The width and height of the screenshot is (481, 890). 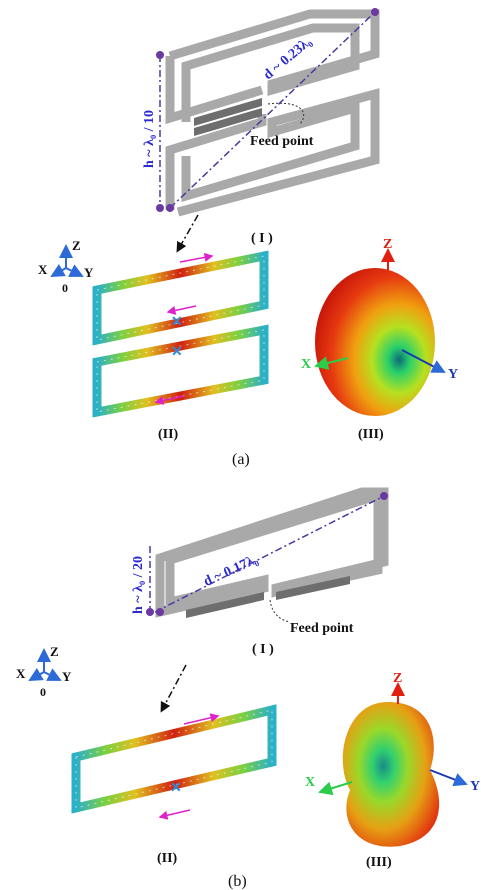 What do you see at coordinates (177, 322) in the screenshot?
I see `currents-a-feed-x-1: ✕` at bounding box center [177, 322].